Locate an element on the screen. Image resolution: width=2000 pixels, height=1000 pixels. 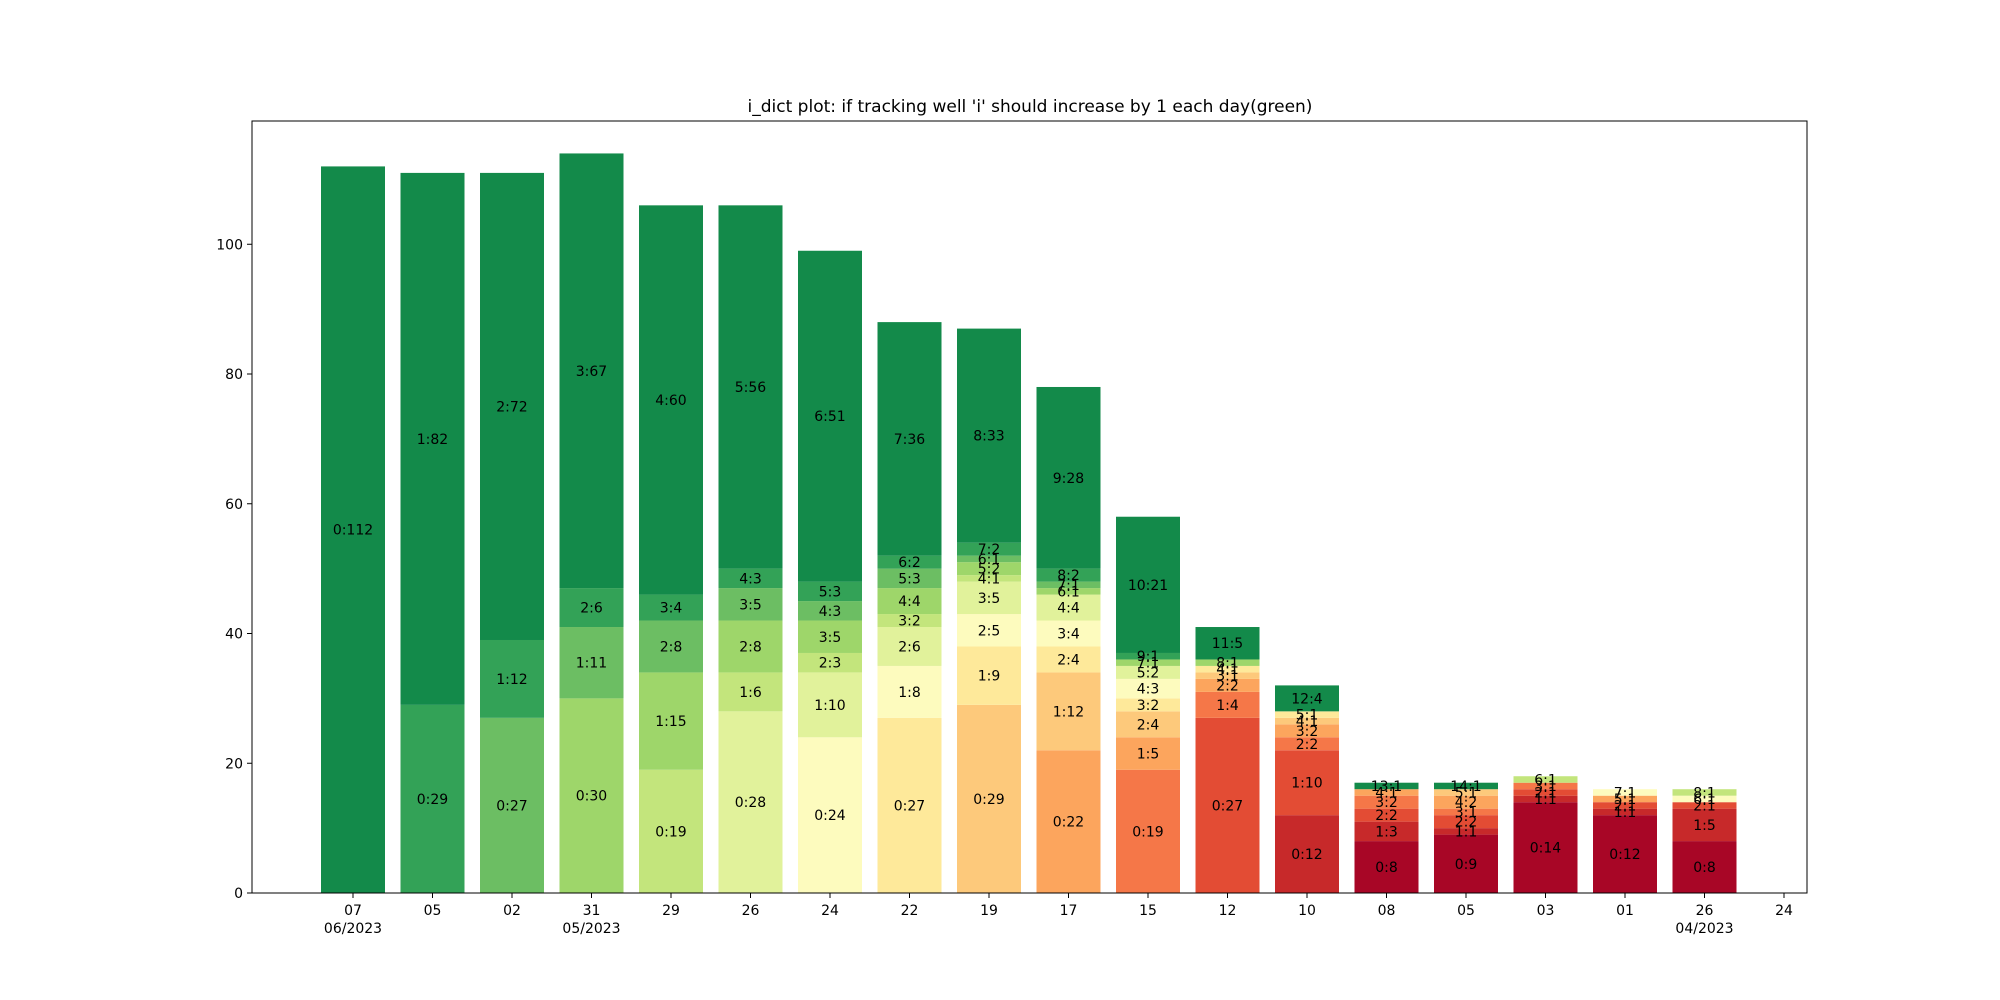
segment-label: 5:3 is located at coordinates (830, 592).